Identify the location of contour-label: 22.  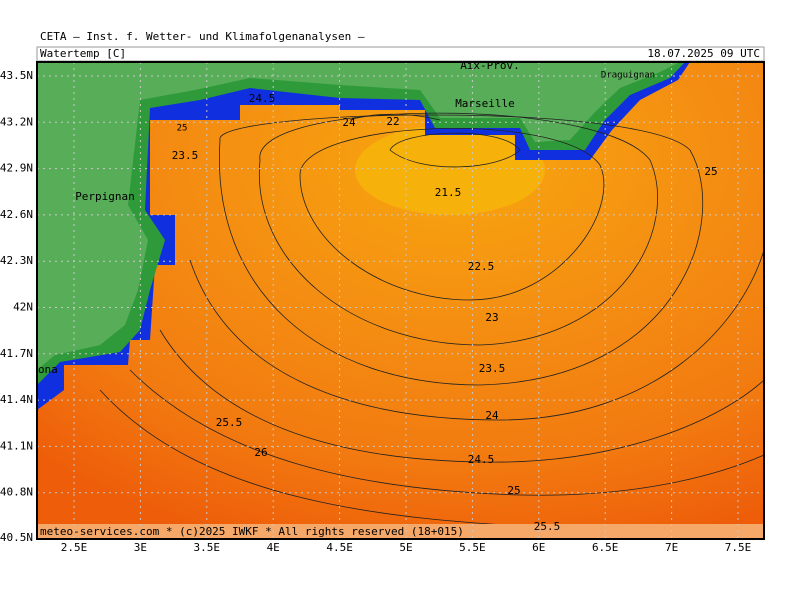
(392, 121).